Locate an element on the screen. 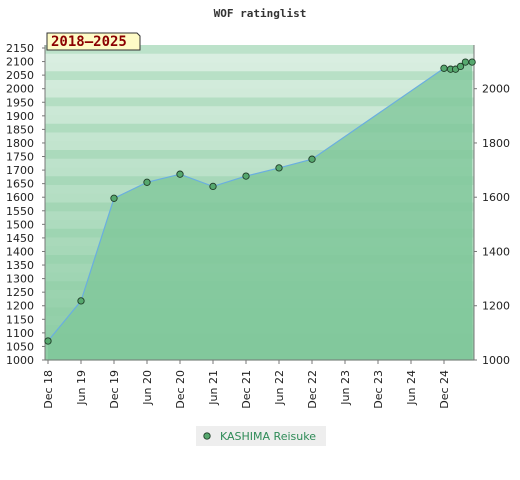  left-tick-label: 1850 is located at coordinates (20, 129).